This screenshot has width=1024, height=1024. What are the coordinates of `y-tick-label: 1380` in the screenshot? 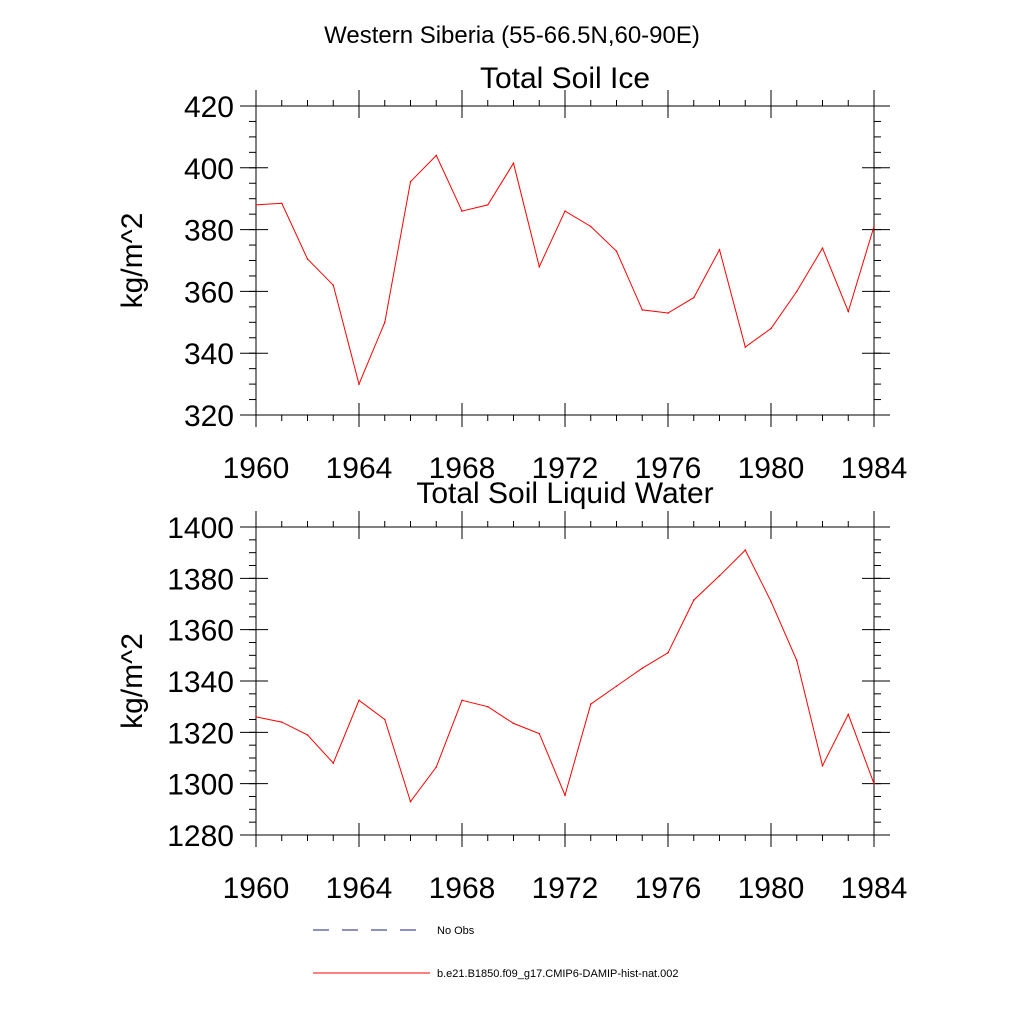 It's located at (200, 579).